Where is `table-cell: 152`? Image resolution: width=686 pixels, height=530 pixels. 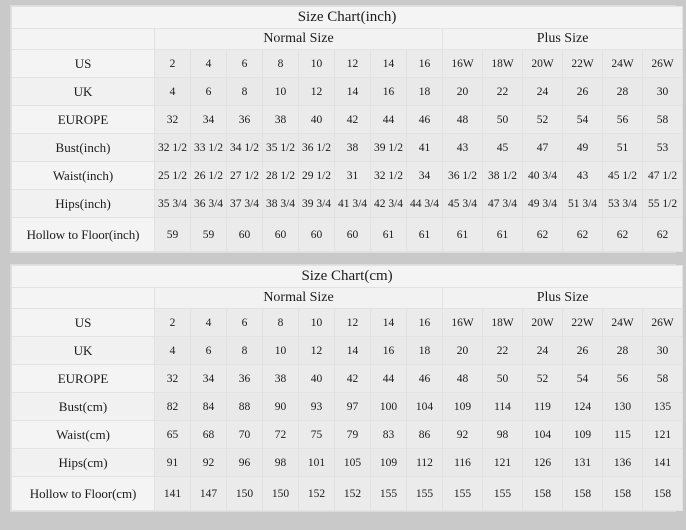 table-cell: 152 is located at coordinates (316, 493).